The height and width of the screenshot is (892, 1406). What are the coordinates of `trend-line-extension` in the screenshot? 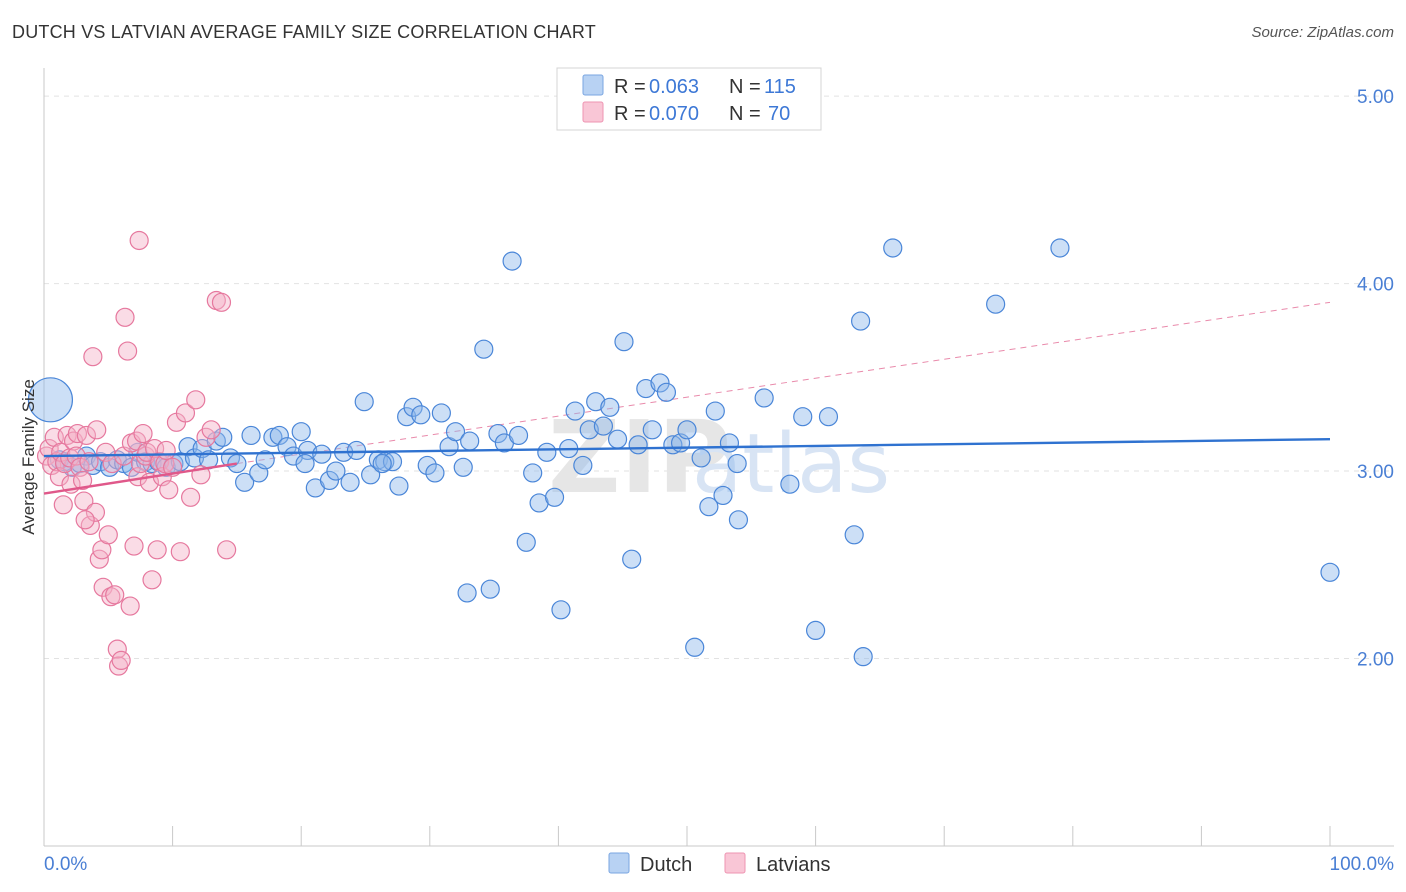 It's located at (783, 383).